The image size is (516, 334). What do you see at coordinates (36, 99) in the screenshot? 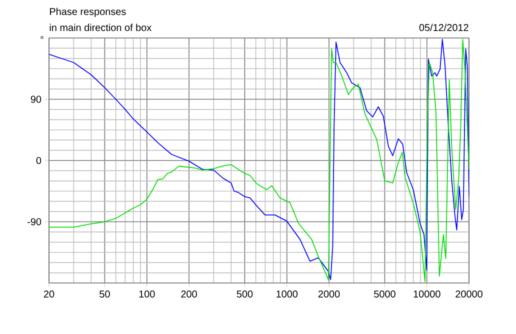
I see `y-tick-label: 90` at bounding box center [36, 99].